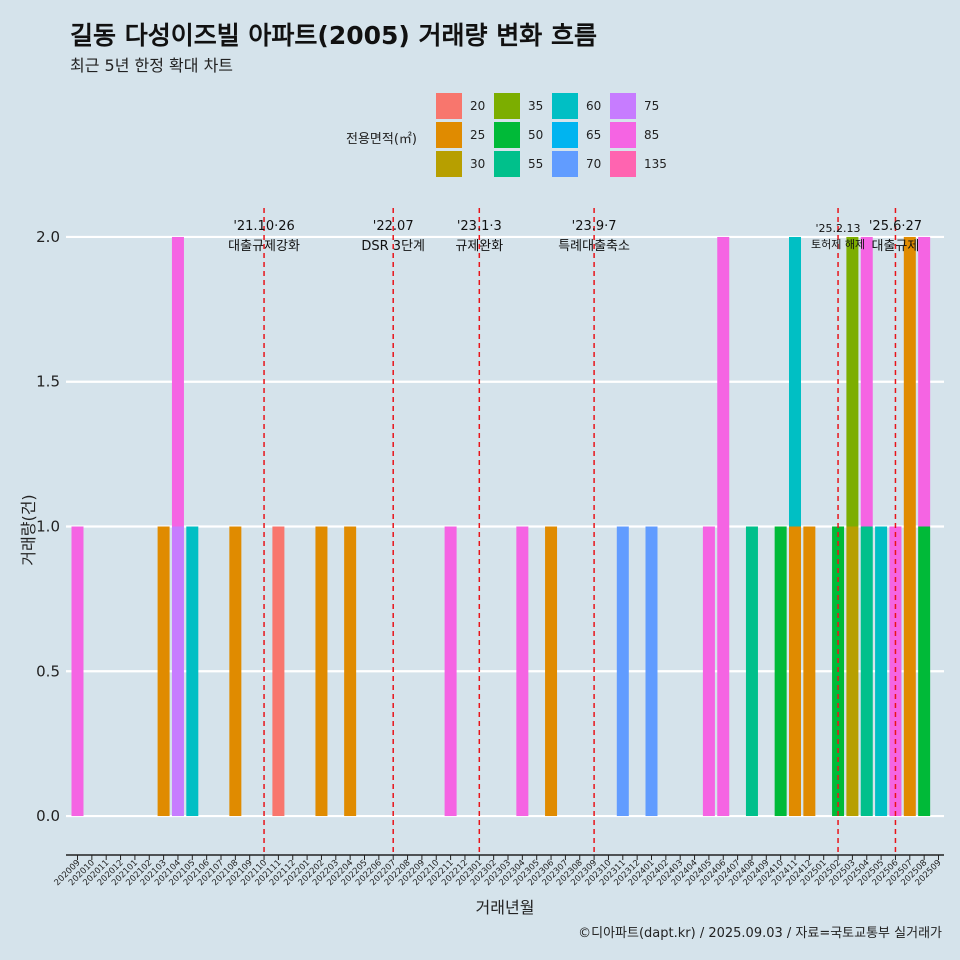 This screenshot has width=960, height=960. Describe the element at coordinates (393, 226) in the screenshot. I see `event-date: '22.07` at that location.